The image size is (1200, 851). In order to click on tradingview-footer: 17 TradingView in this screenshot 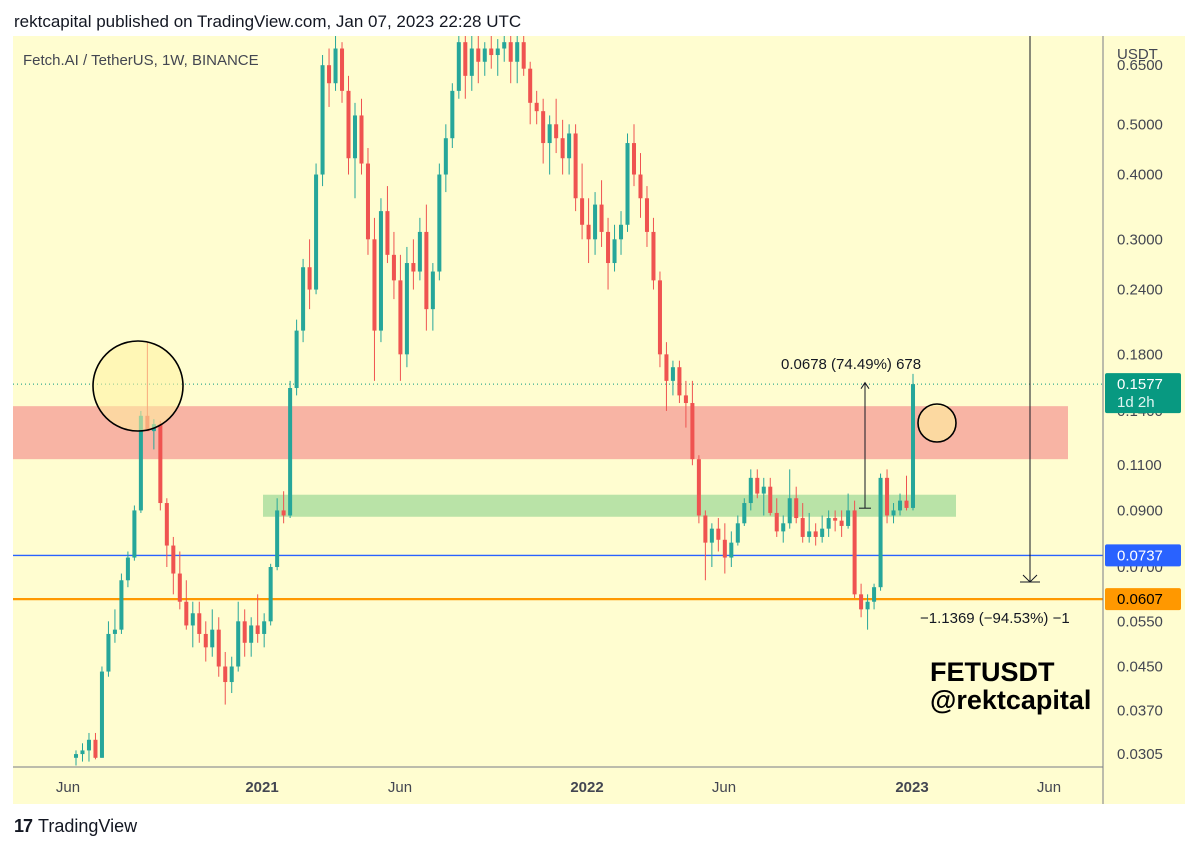, I will do `click(75, 826)`.